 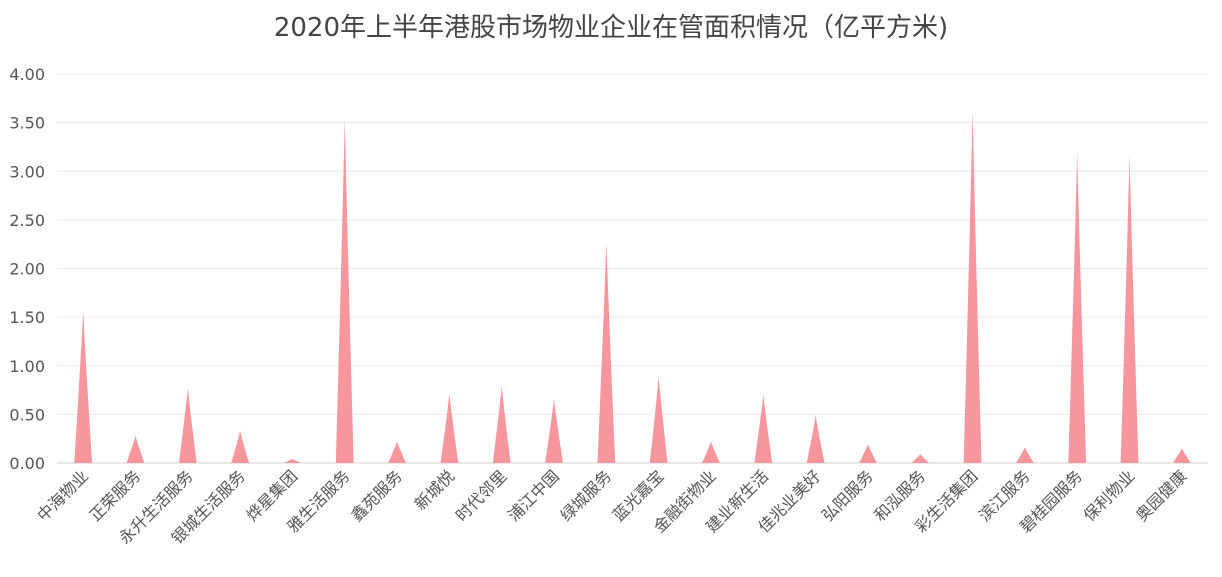 I want to click on y-tick-label: 2.00, so click(x=27, y=269).